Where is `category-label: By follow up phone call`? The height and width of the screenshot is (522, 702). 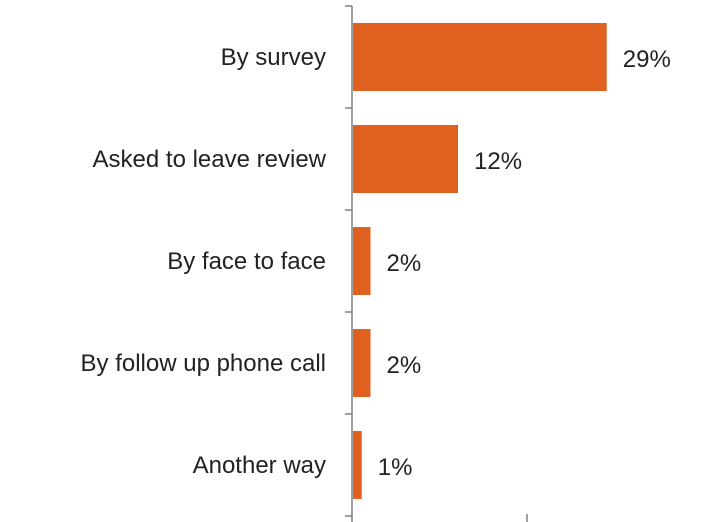 category-label: By follow up phone call is located at coordinates (203, 363).